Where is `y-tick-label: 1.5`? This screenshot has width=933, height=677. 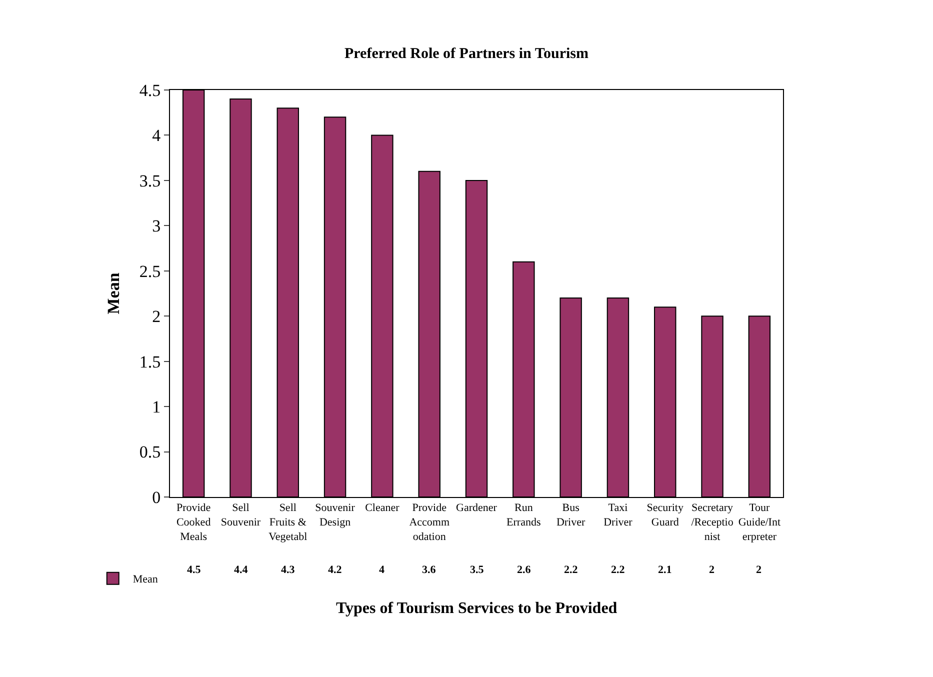
y-tick-label: 1.5 is located at coordinates (150, 362).